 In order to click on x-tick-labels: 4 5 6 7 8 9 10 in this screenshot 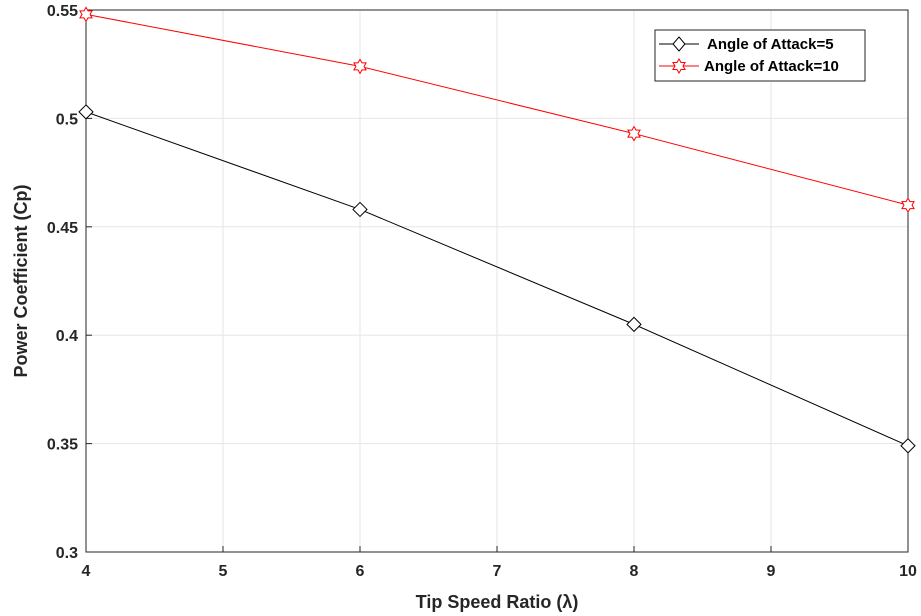, I will do `click(499, 563)`.